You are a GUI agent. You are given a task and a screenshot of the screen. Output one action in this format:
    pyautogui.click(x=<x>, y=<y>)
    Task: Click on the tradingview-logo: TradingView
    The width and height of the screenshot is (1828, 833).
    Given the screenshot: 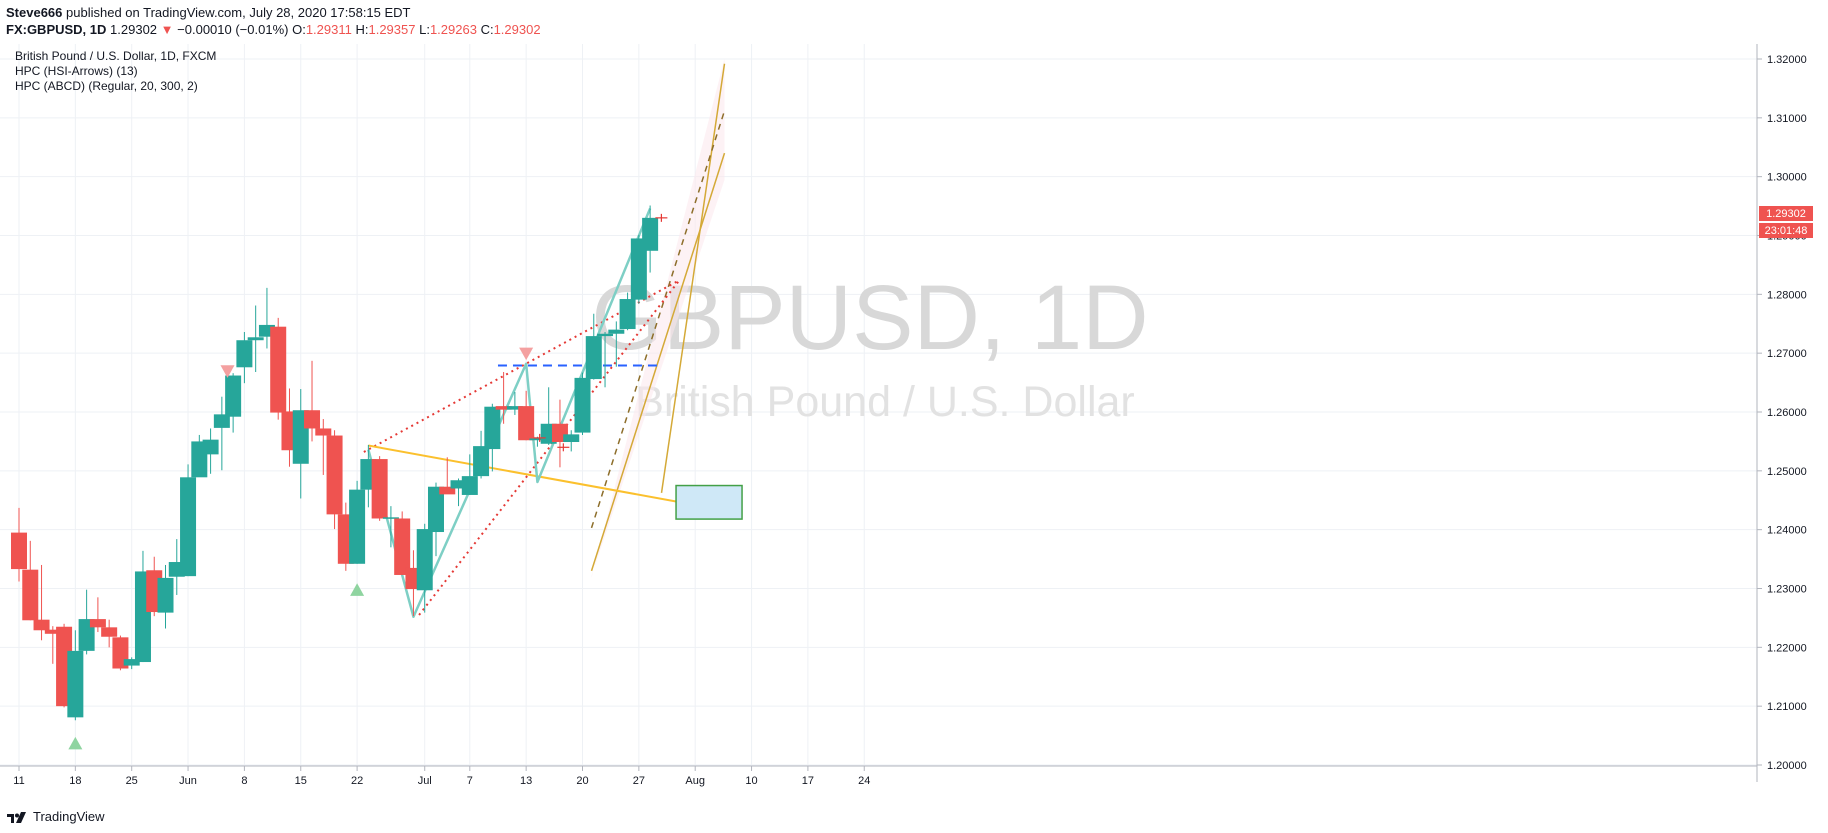 What is the action you would take?
    pyautogui.click(x=55, y=816)
    